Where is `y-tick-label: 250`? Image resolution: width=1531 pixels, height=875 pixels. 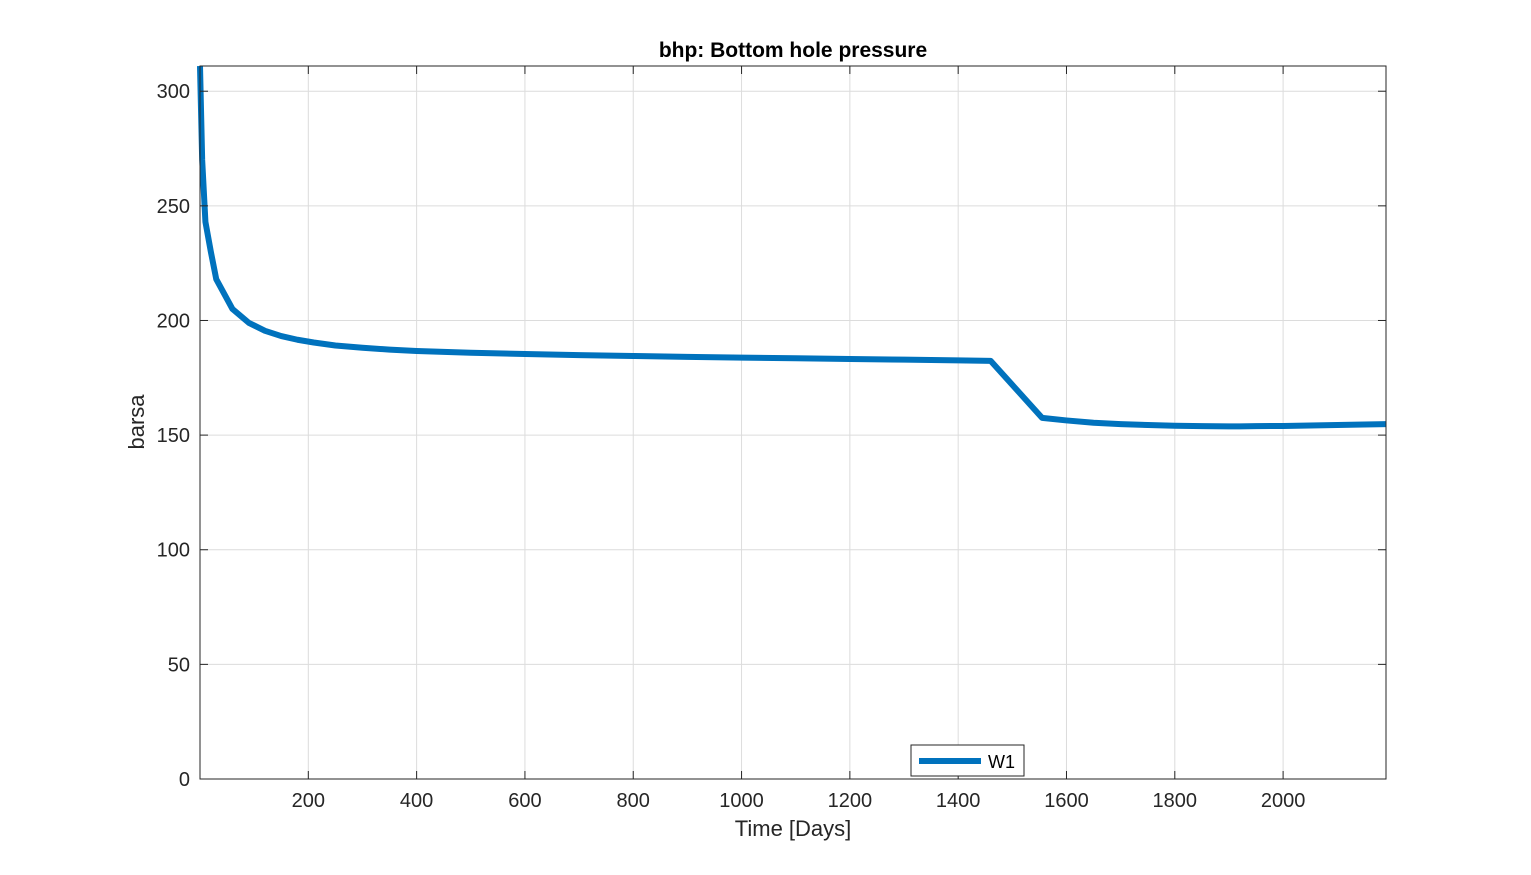 y-tick-label: 250 is located at coordinates (173, 207).